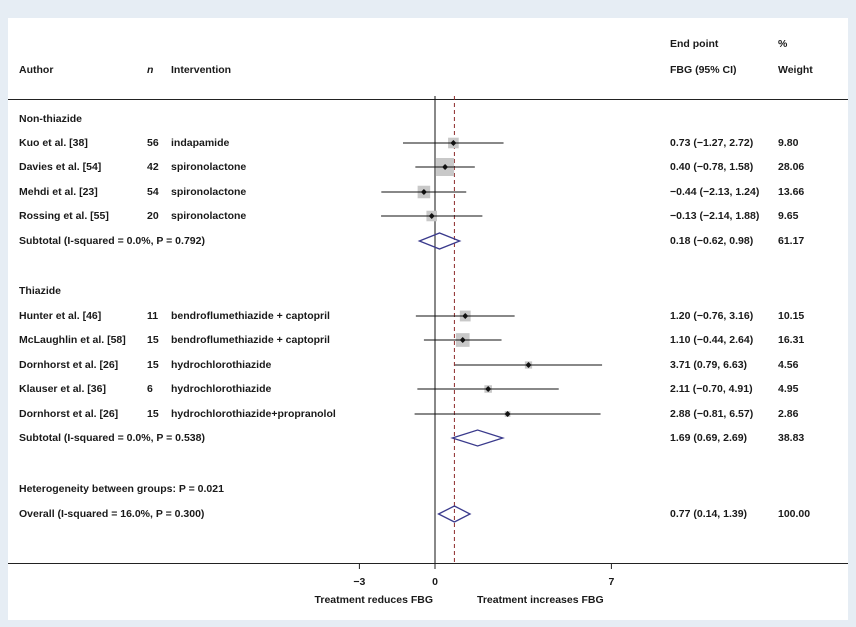 This screenshot has height=627, width=856. I want to click on study-weight-g0-s0: 9.80, so click(788, 143).